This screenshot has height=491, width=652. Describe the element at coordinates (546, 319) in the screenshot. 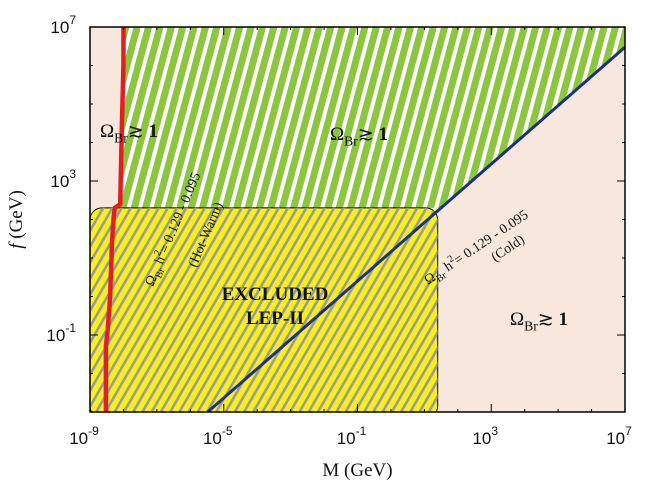

I see `label-omega-right-part: ≳` at that location.